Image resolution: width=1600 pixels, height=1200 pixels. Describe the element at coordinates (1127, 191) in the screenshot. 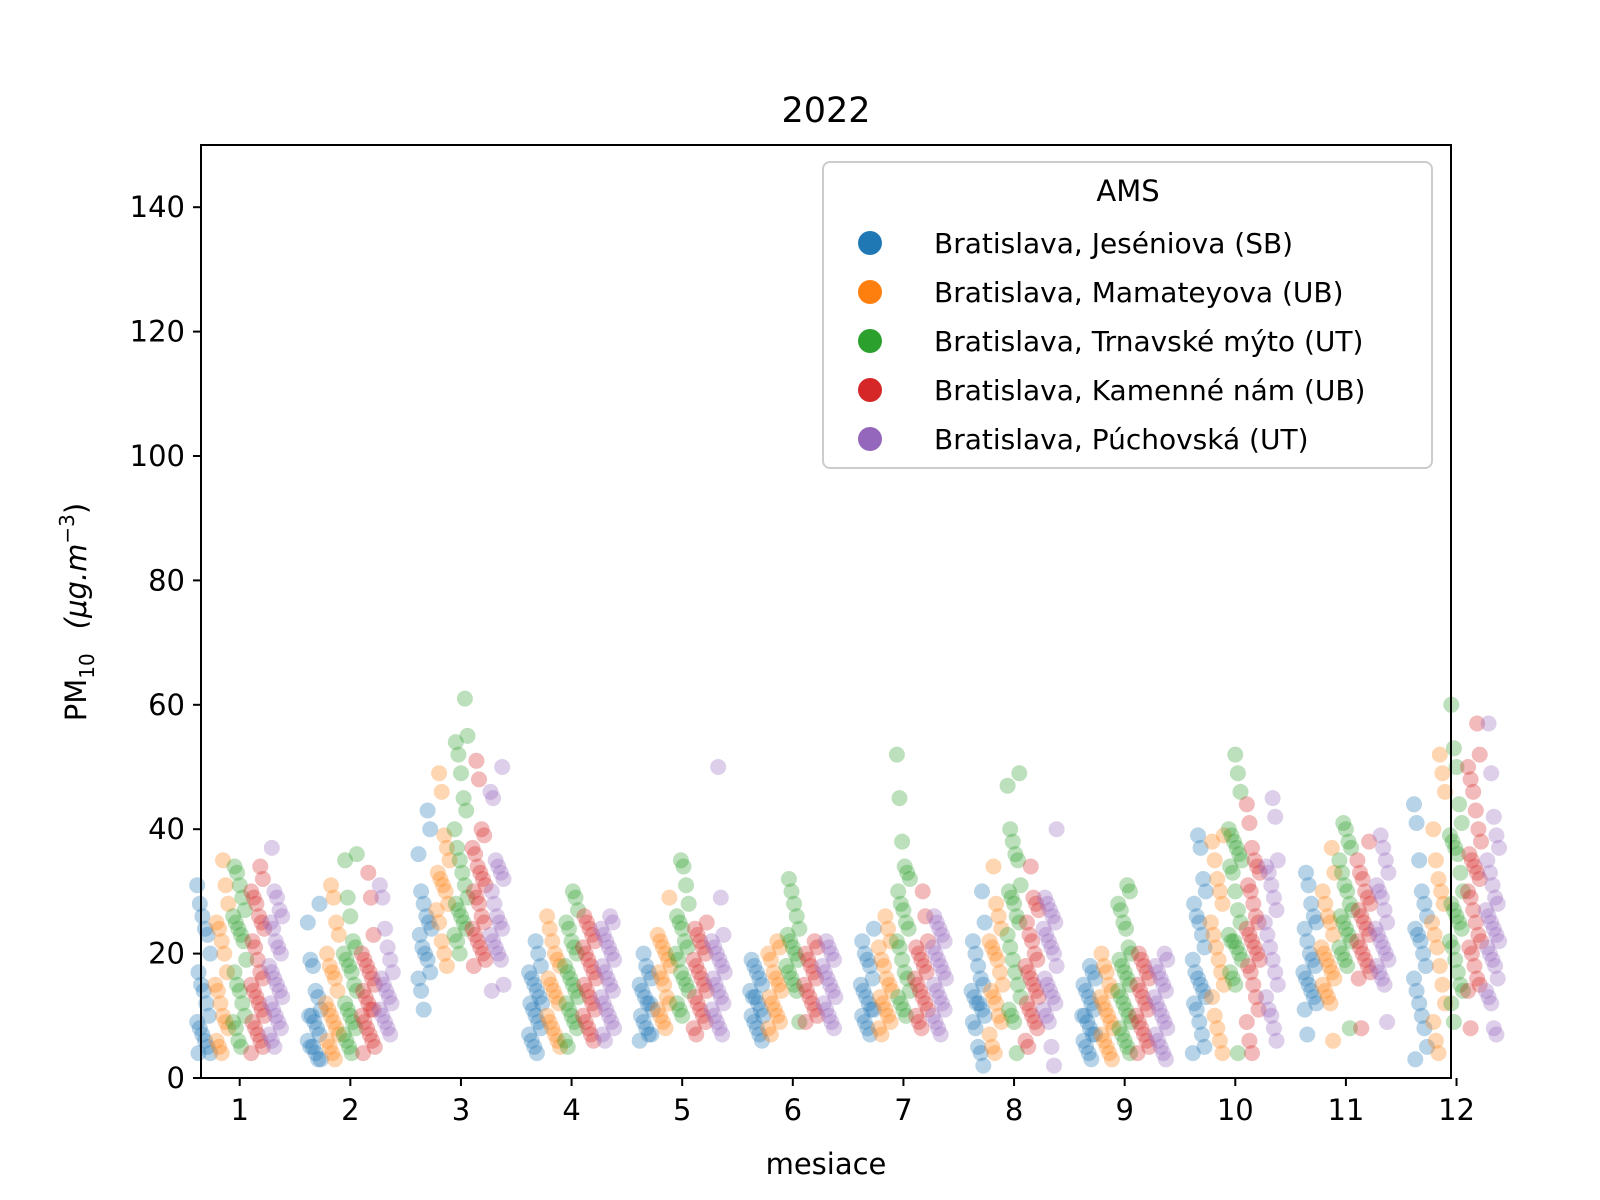

I see `legend-title: AMS` at that location.